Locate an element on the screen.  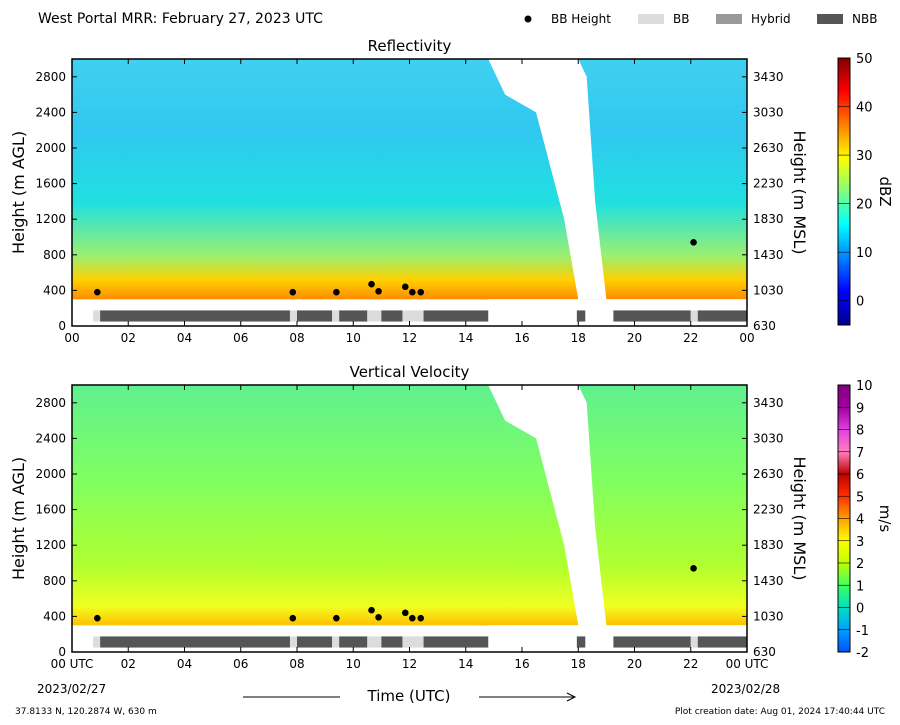
x-tick-label: 08 is located at coordinates (296, 338).